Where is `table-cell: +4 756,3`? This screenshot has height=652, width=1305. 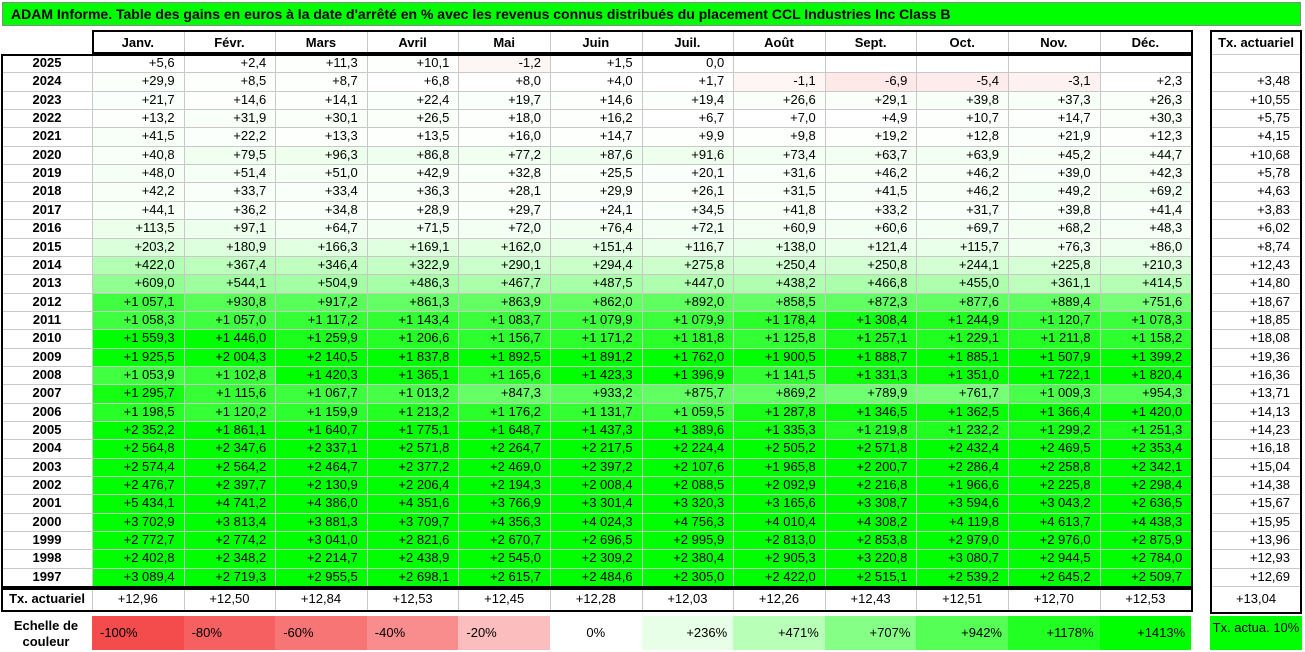 table-cell: +4 756,3 is located at coordinates (687, 522).